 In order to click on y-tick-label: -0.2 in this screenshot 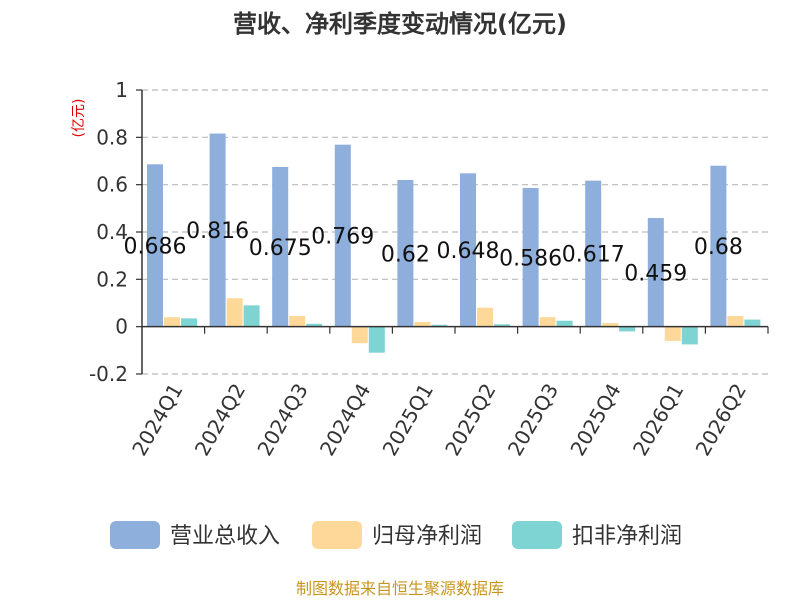, I will do `click(108, 374)`.